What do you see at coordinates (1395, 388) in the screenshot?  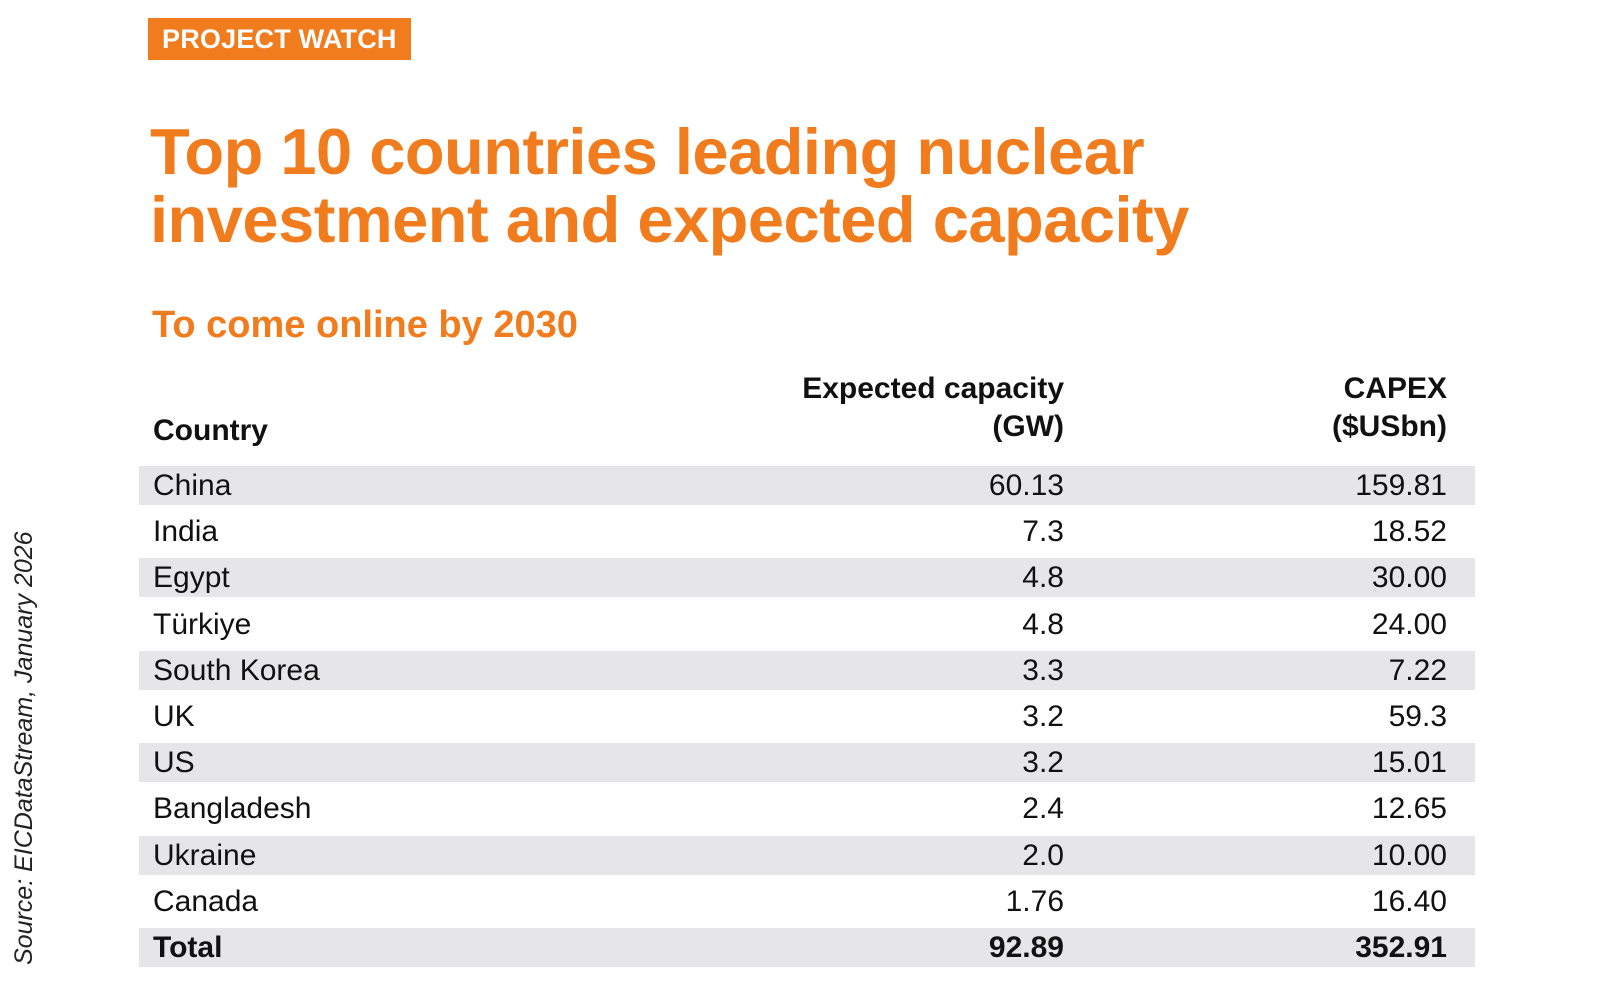 I see `header-capex-line1: CAPEX` at bounding box center [1395, 388].